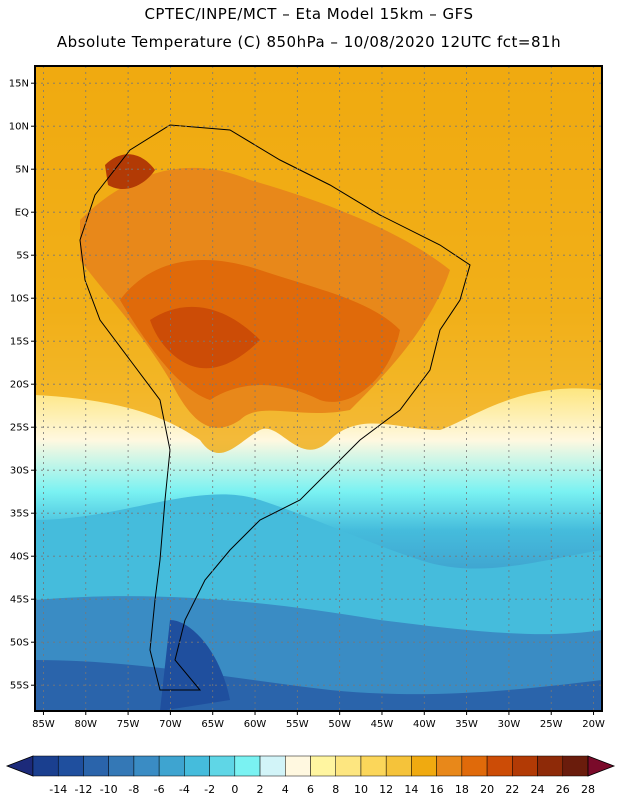 The width and height of the screenshot is (618, 800). I want to click on lat-tick-label: 35S, so click(19, 514).